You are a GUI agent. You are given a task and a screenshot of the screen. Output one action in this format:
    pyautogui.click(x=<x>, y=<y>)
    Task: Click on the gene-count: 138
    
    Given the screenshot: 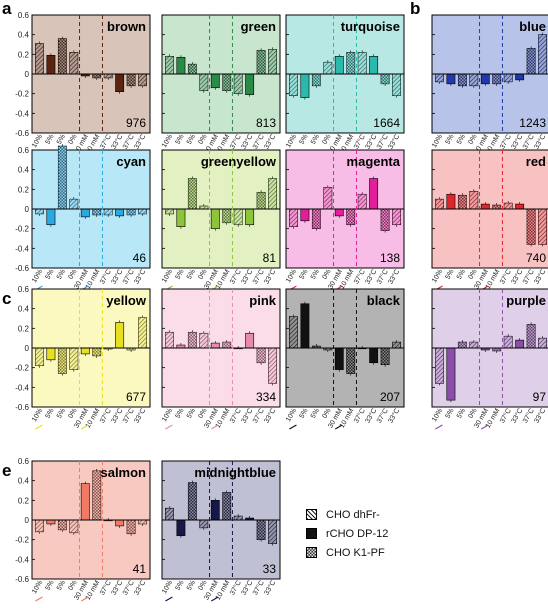 What is the action you would take?
    pyautogui.click(x=390, y=258)
    